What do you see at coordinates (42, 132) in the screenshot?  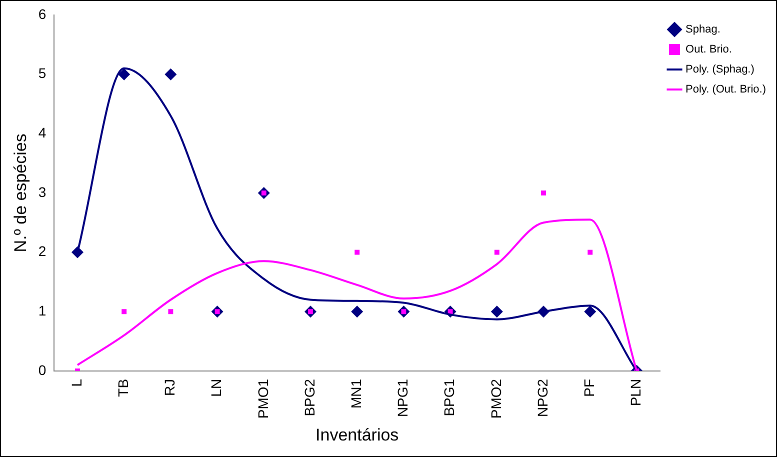 I see `y-tick-label: 4` at bounding box center [42, 132].